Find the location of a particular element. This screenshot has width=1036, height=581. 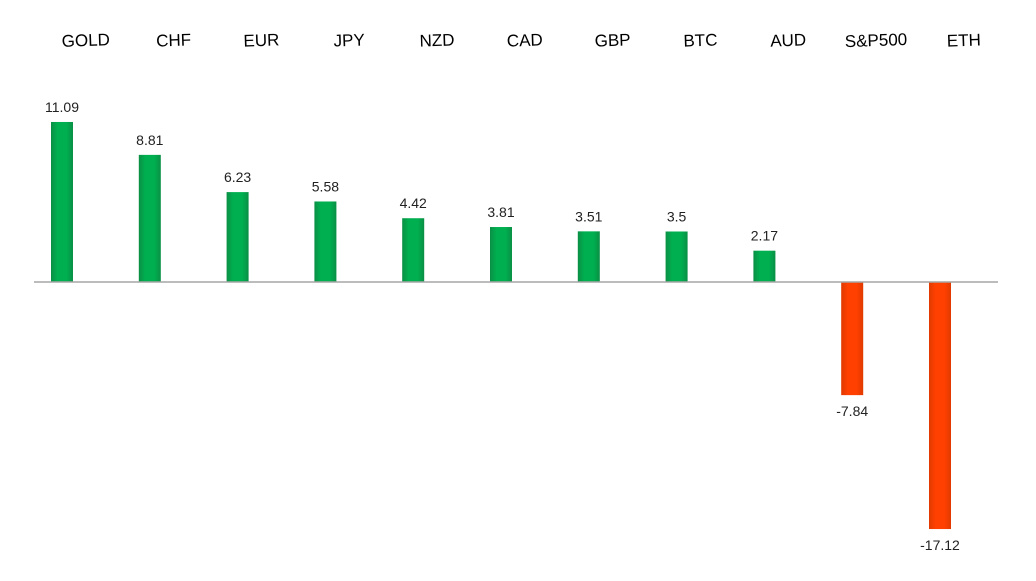

bar-nzd is located at coordinates (413, 250).